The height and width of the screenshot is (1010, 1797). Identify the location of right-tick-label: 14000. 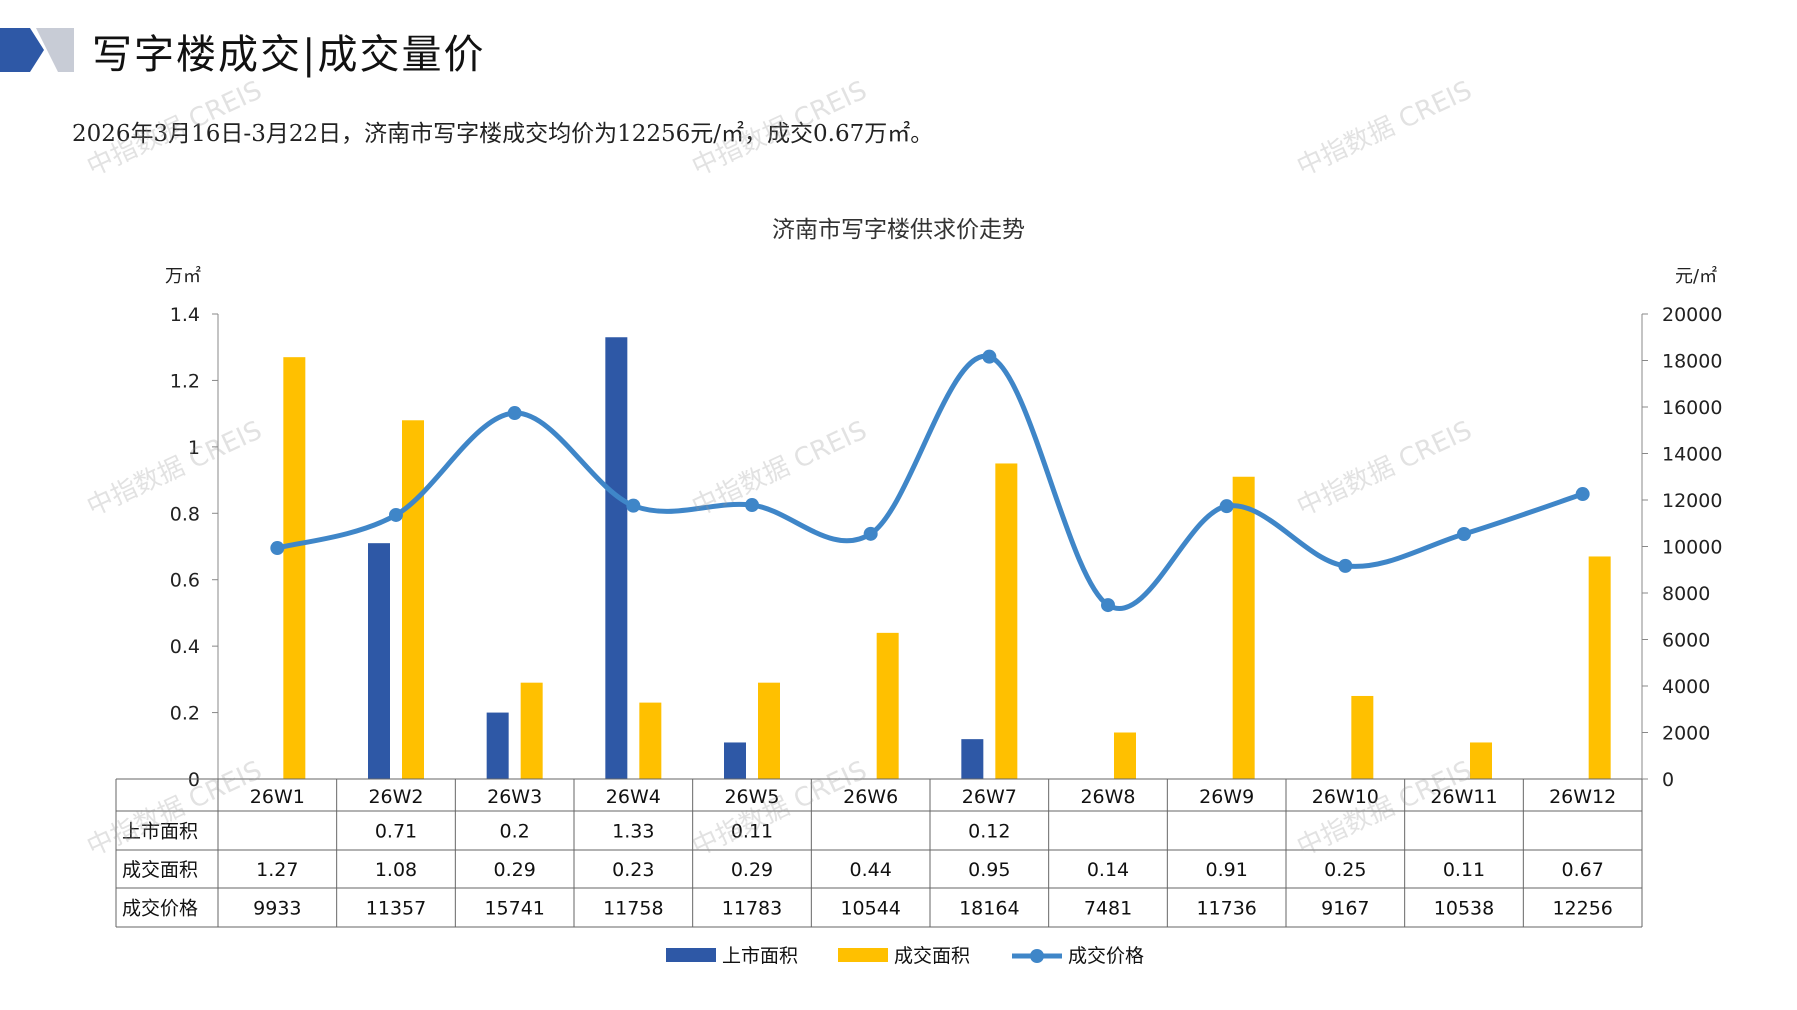
(1692, 455).